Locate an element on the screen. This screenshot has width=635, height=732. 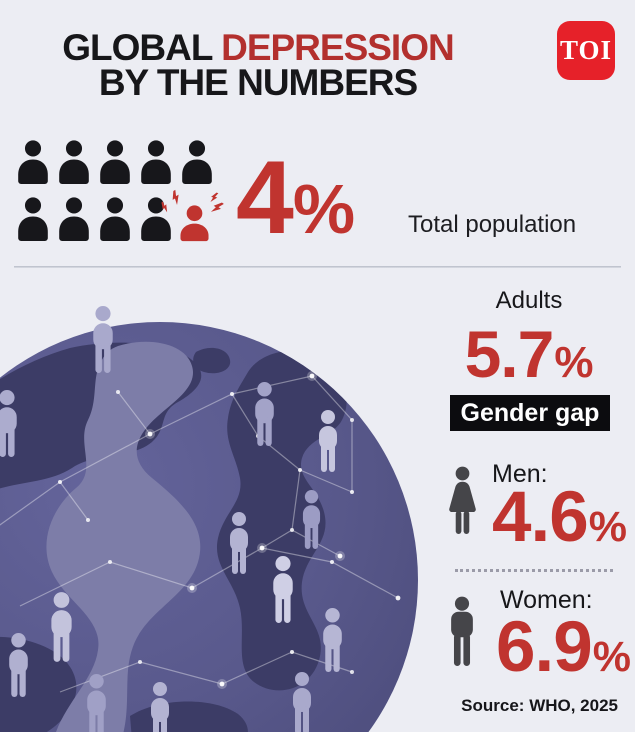
toi-logo-text: TOI is located at coordinates (586, 50).